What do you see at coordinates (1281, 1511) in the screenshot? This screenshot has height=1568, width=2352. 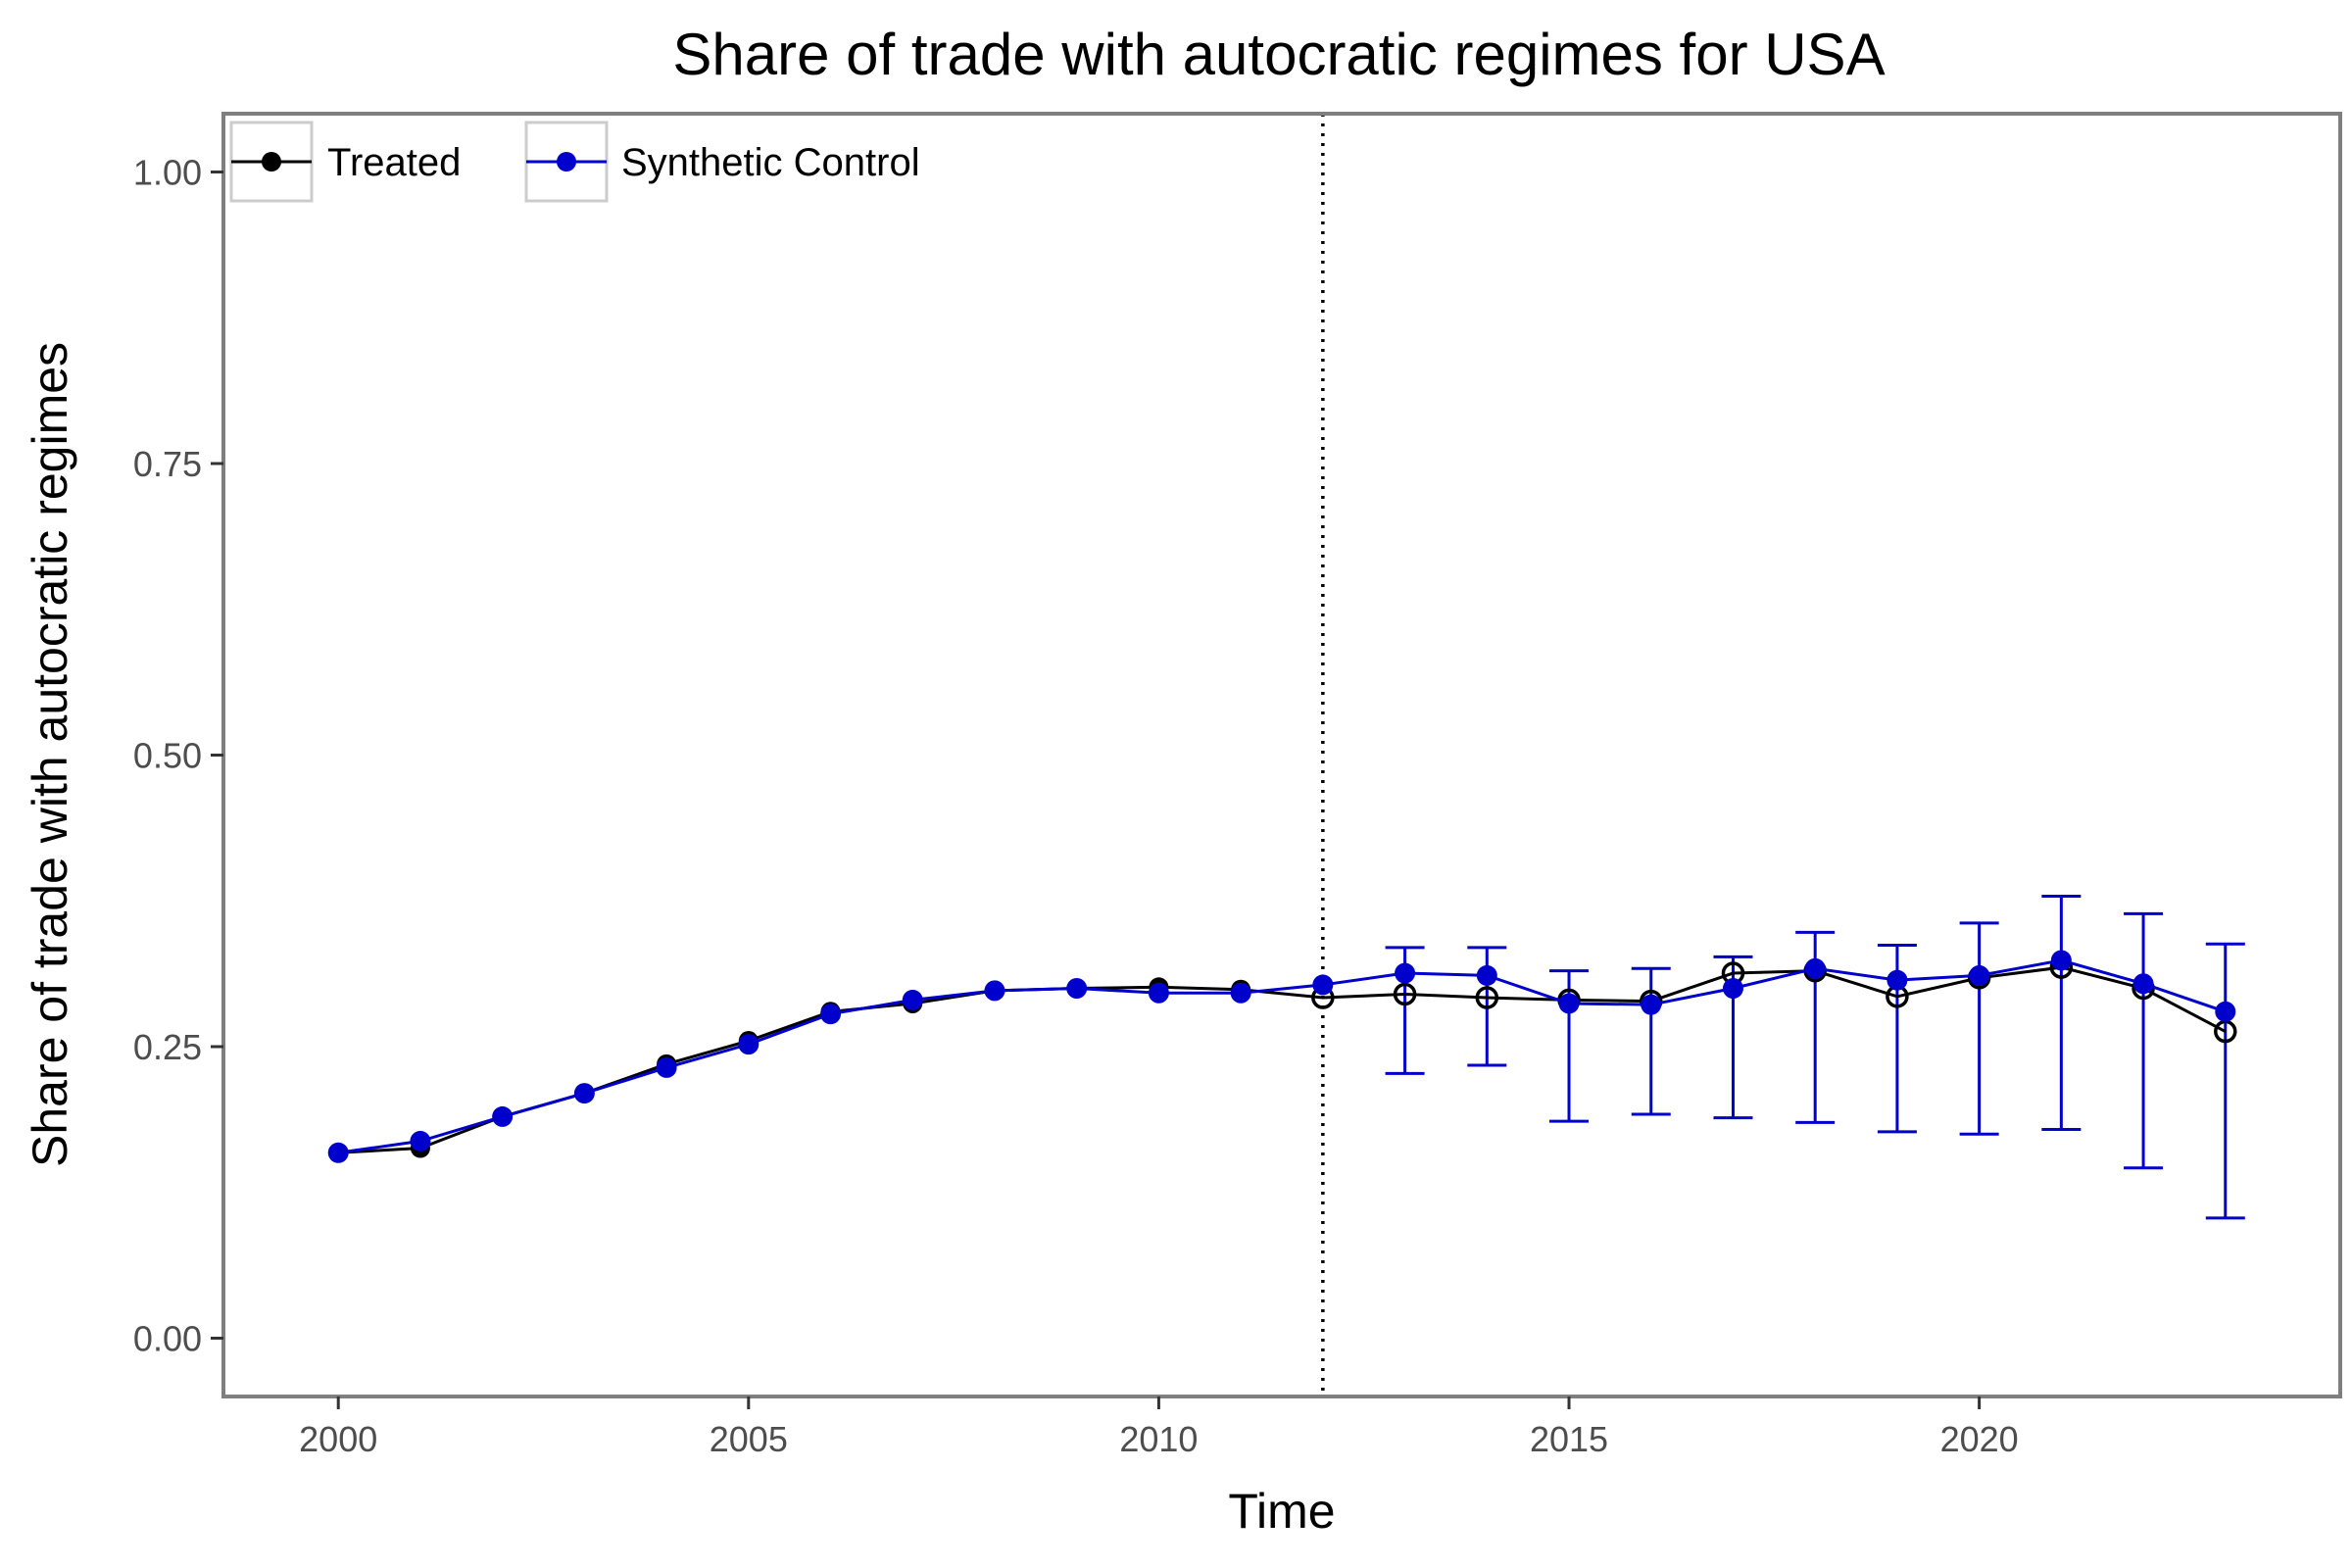 I see `x-axis-title: Time` at bounding box center [1281, 1511].